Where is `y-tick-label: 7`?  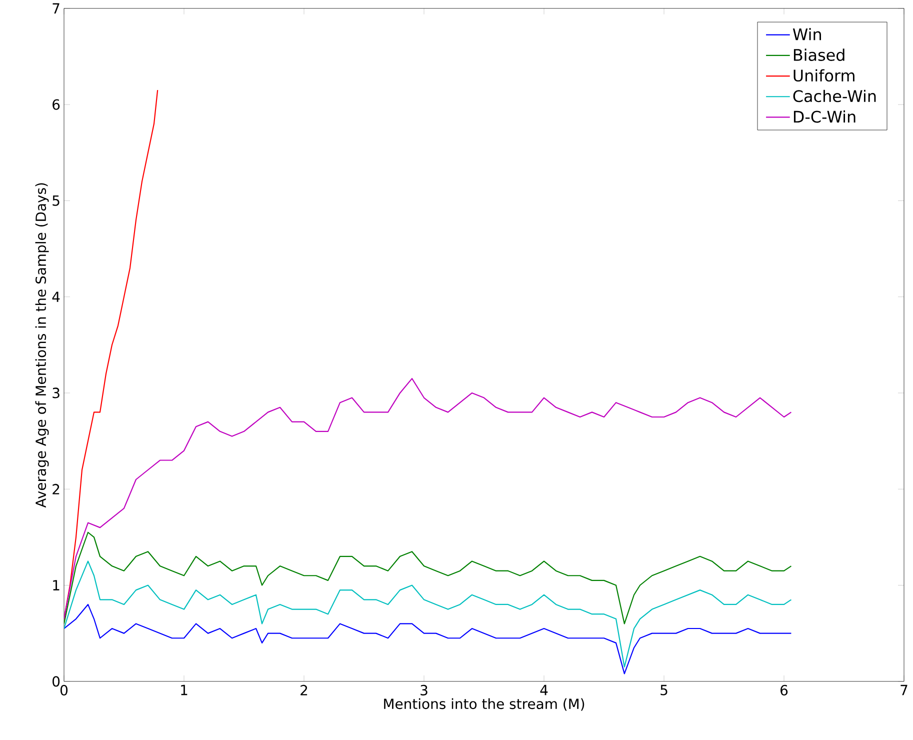 y-tick-label: 7 is located at coordinates (56, 8).